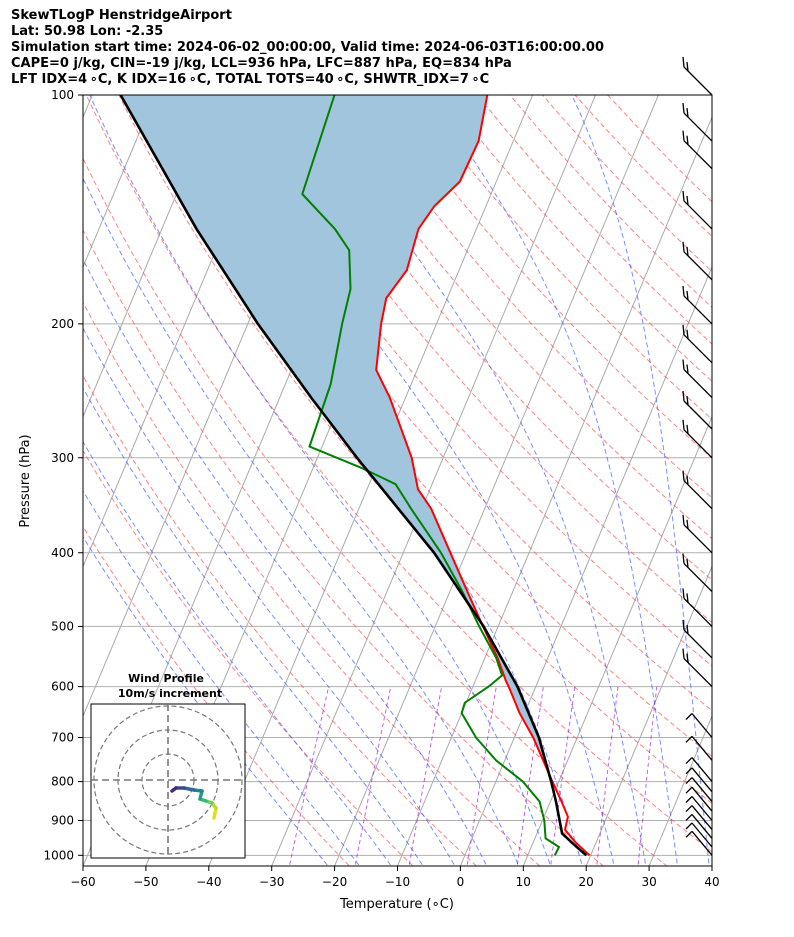 Image resolution: width=794 pixels, height=937 pixels. What do you see at coordinates (82, 882) in the screenshot?
I see `x-tick-label: −60` at bounding box center [82, 882].